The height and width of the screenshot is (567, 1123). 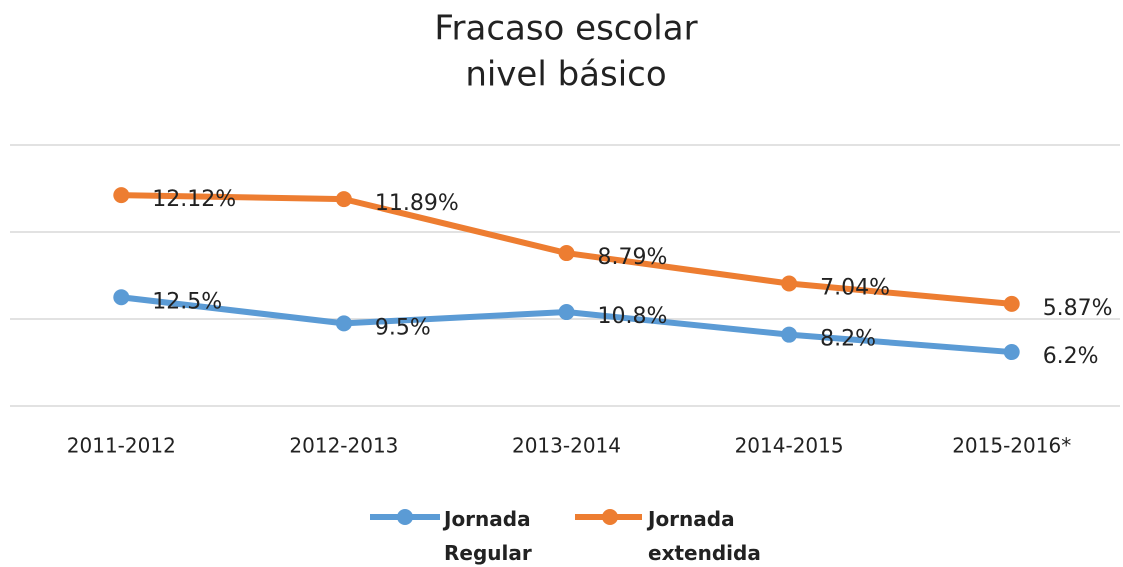 What do you see at coordinates (1011, 446) in the screenshot?
I see `x-tick-label: 2015-2016*` at bounding box center [1011, 446].